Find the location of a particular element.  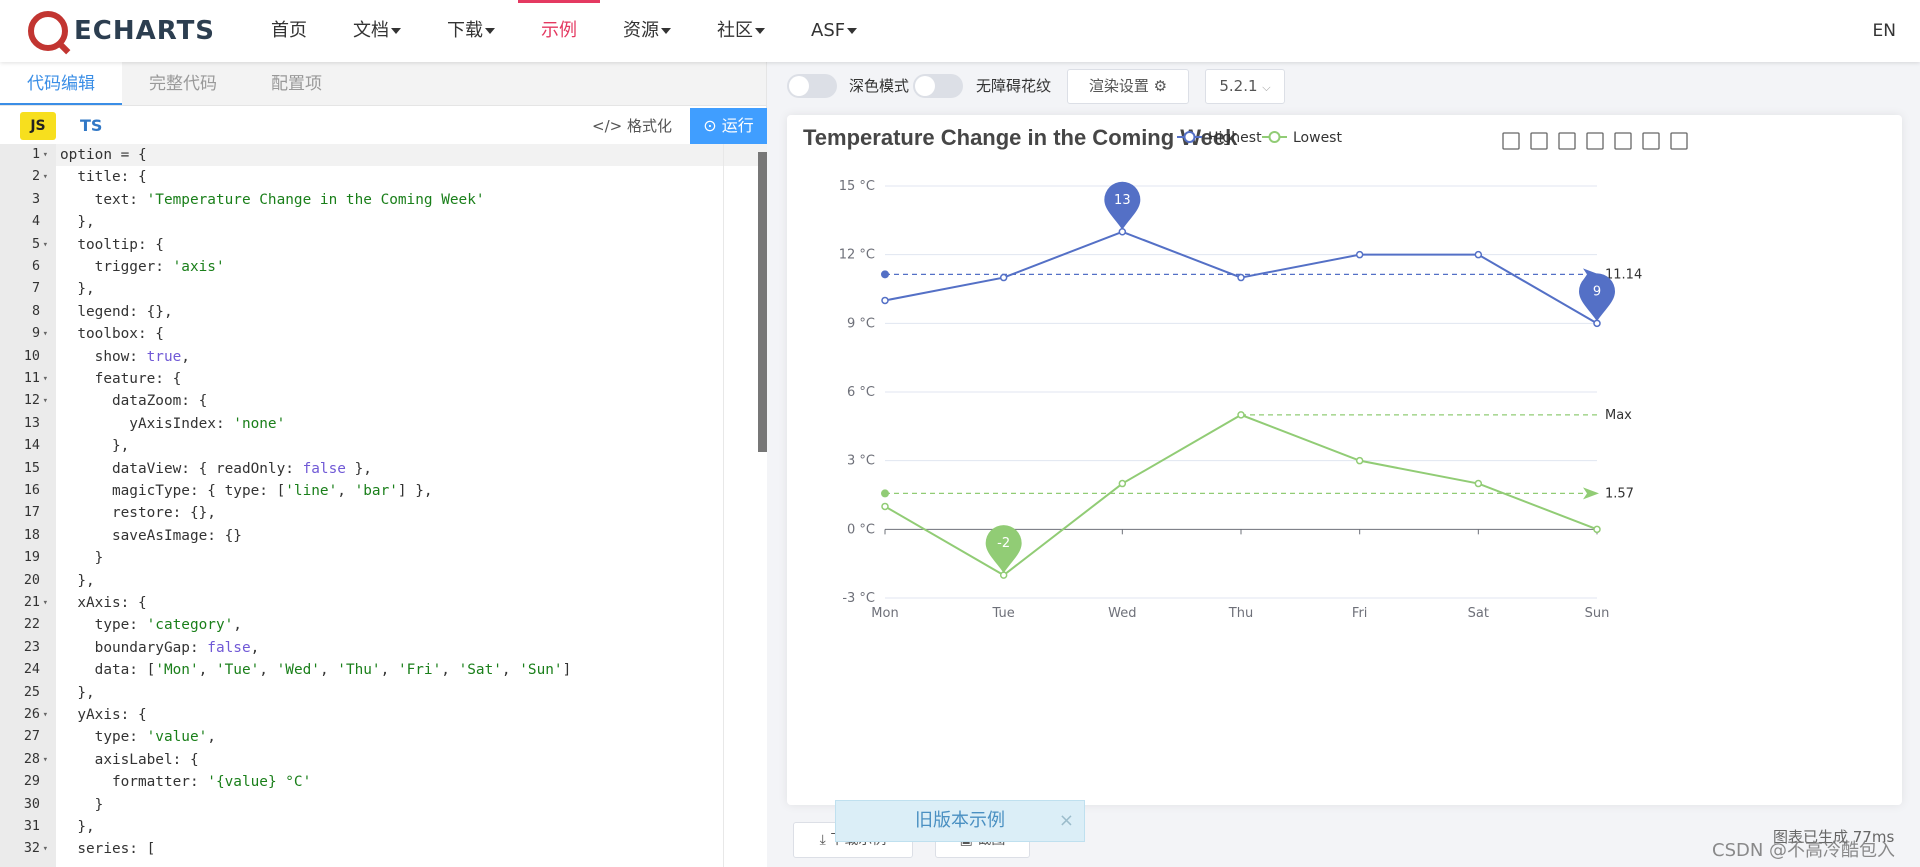

editor-tab-2: 配置项 is located at coordinates (296, 84).